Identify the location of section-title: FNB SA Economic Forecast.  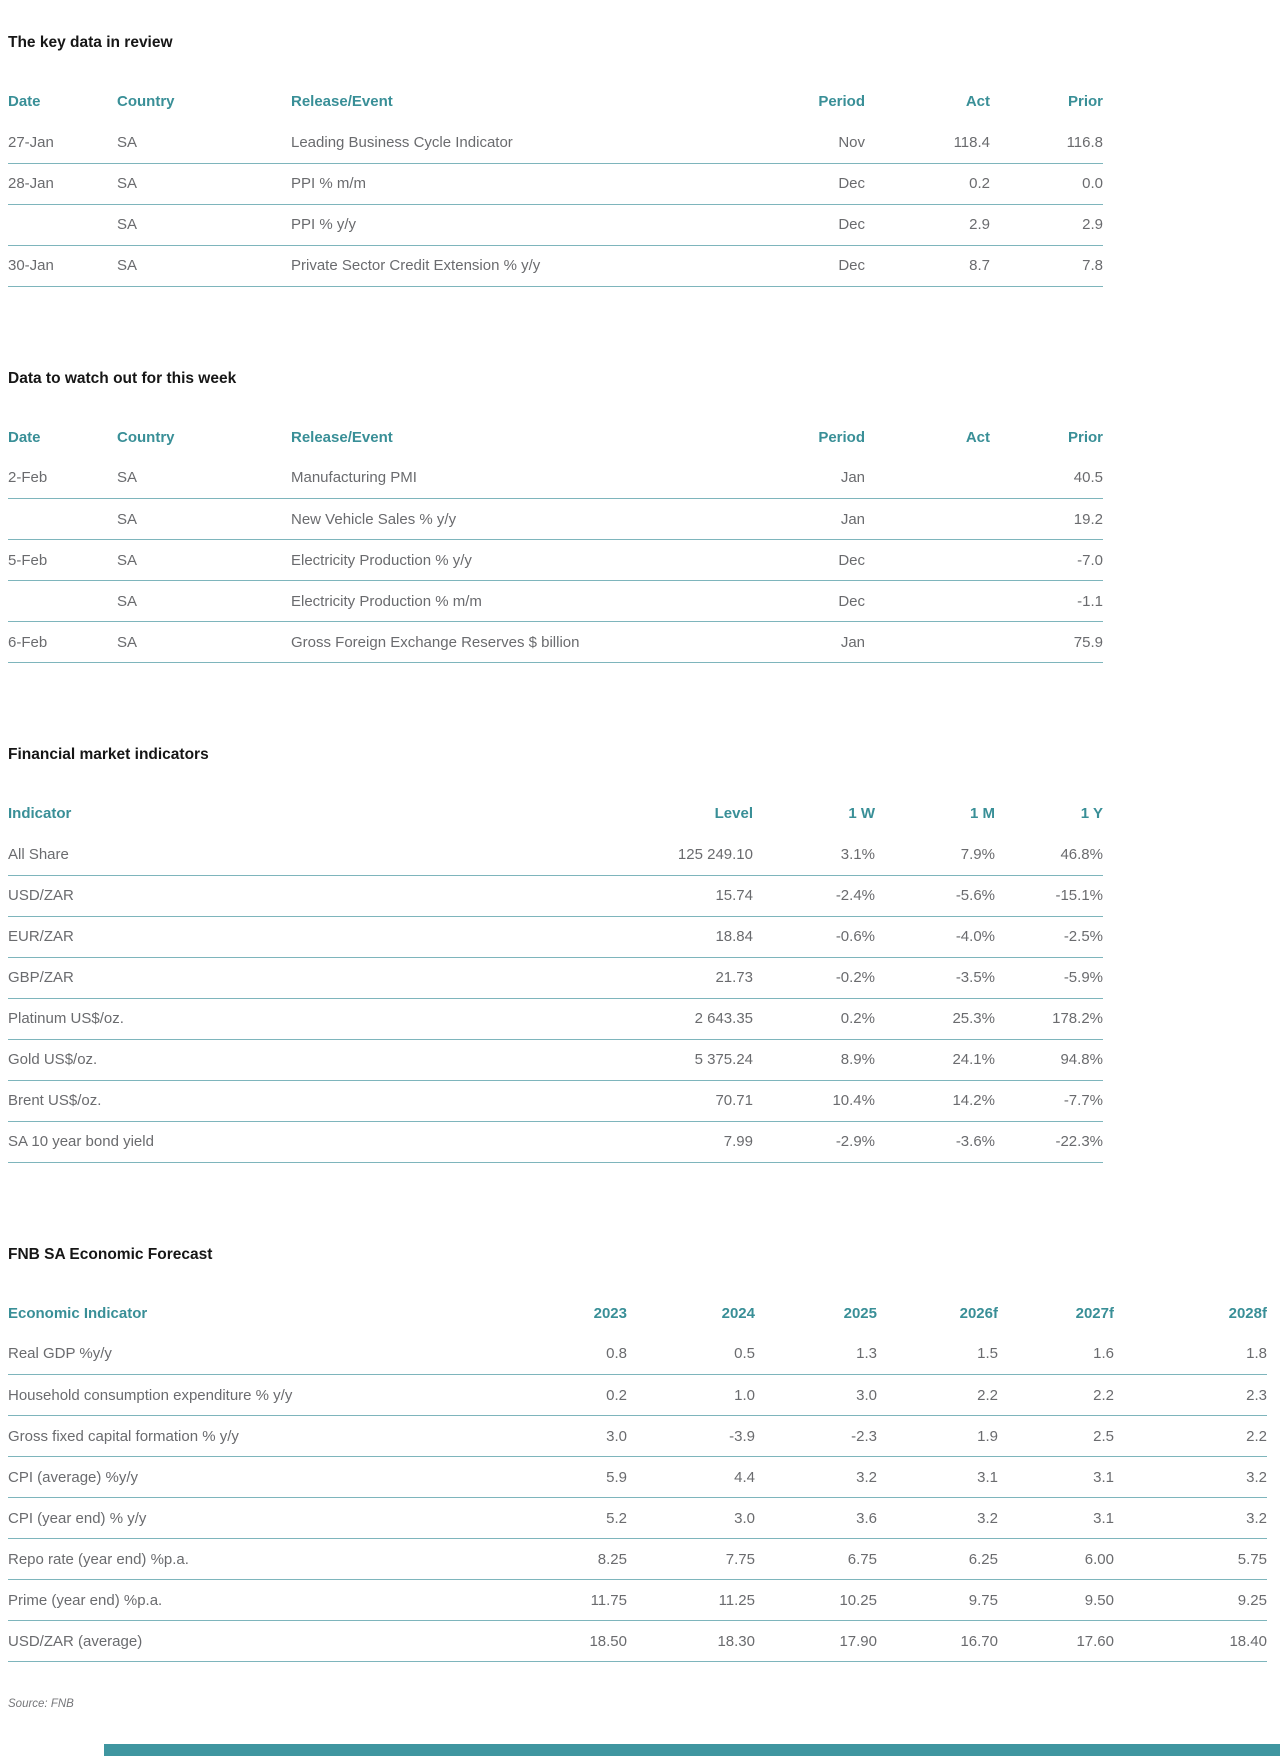
(110, 1254).